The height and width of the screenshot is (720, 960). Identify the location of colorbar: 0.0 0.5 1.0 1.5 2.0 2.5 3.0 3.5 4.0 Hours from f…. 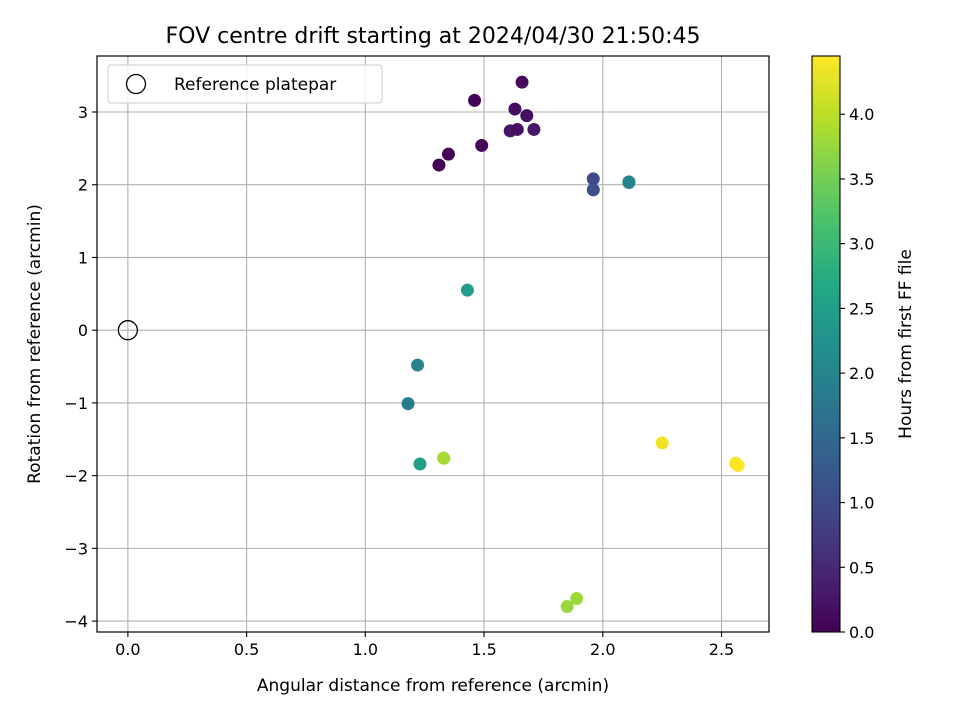
(863, 348).